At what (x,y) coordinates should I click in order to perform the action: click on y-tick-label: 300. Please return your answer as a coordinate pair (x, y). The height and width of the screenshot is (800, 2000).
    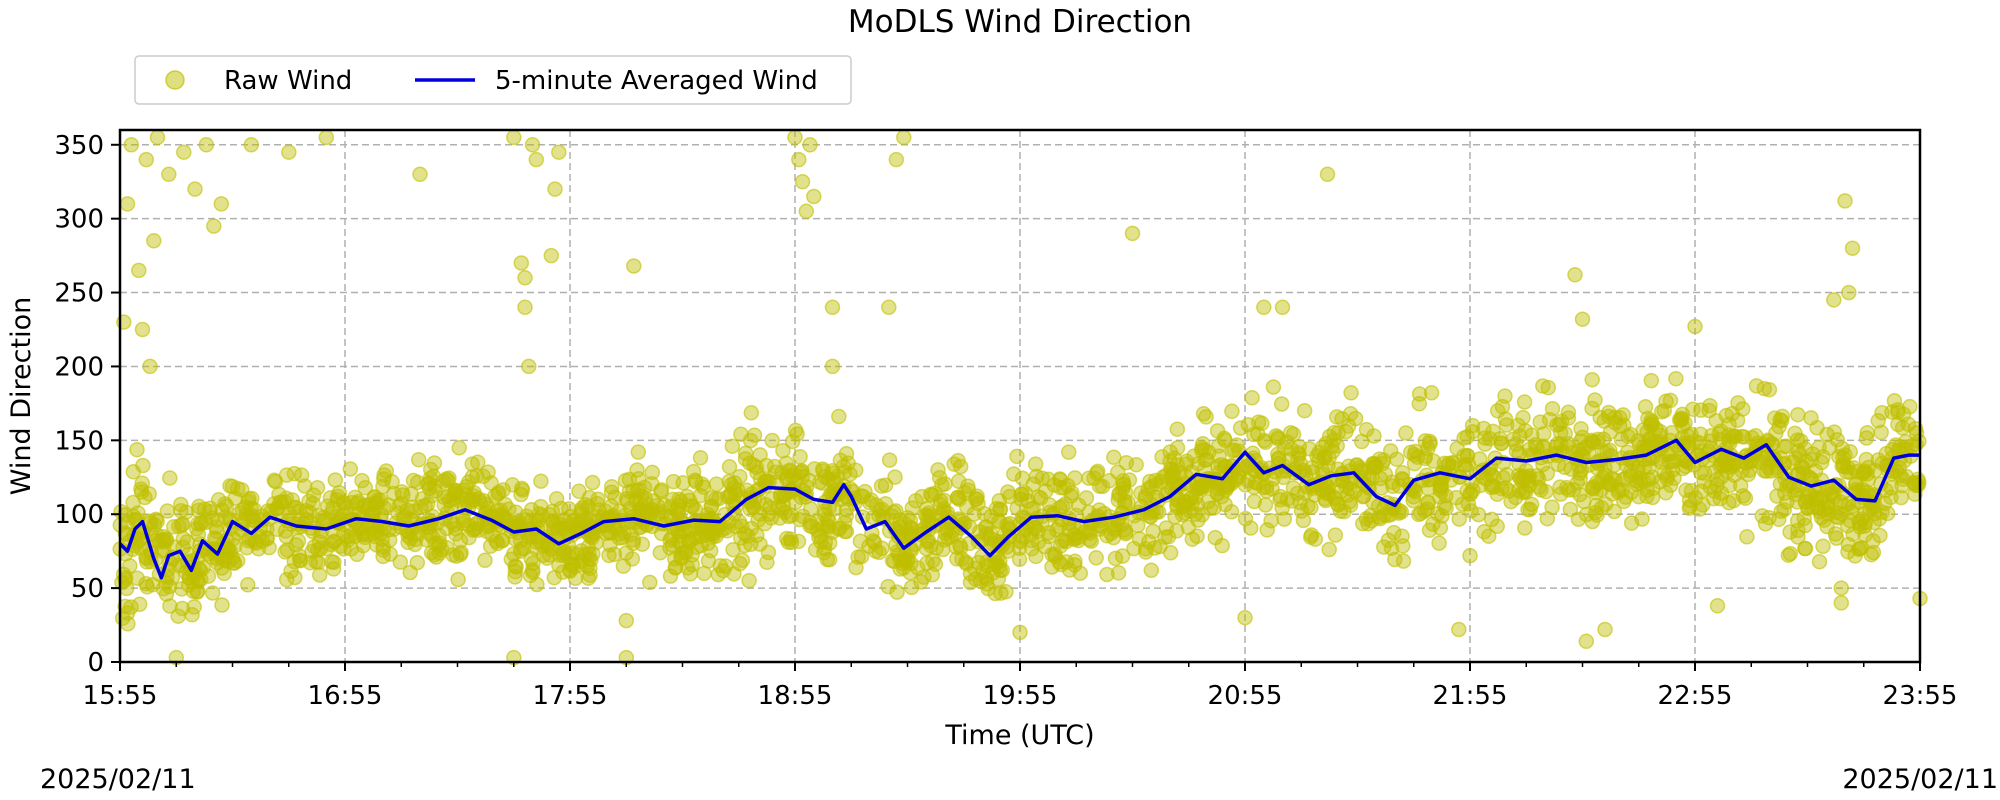
    Looking at the image, I should click on (79, 220).